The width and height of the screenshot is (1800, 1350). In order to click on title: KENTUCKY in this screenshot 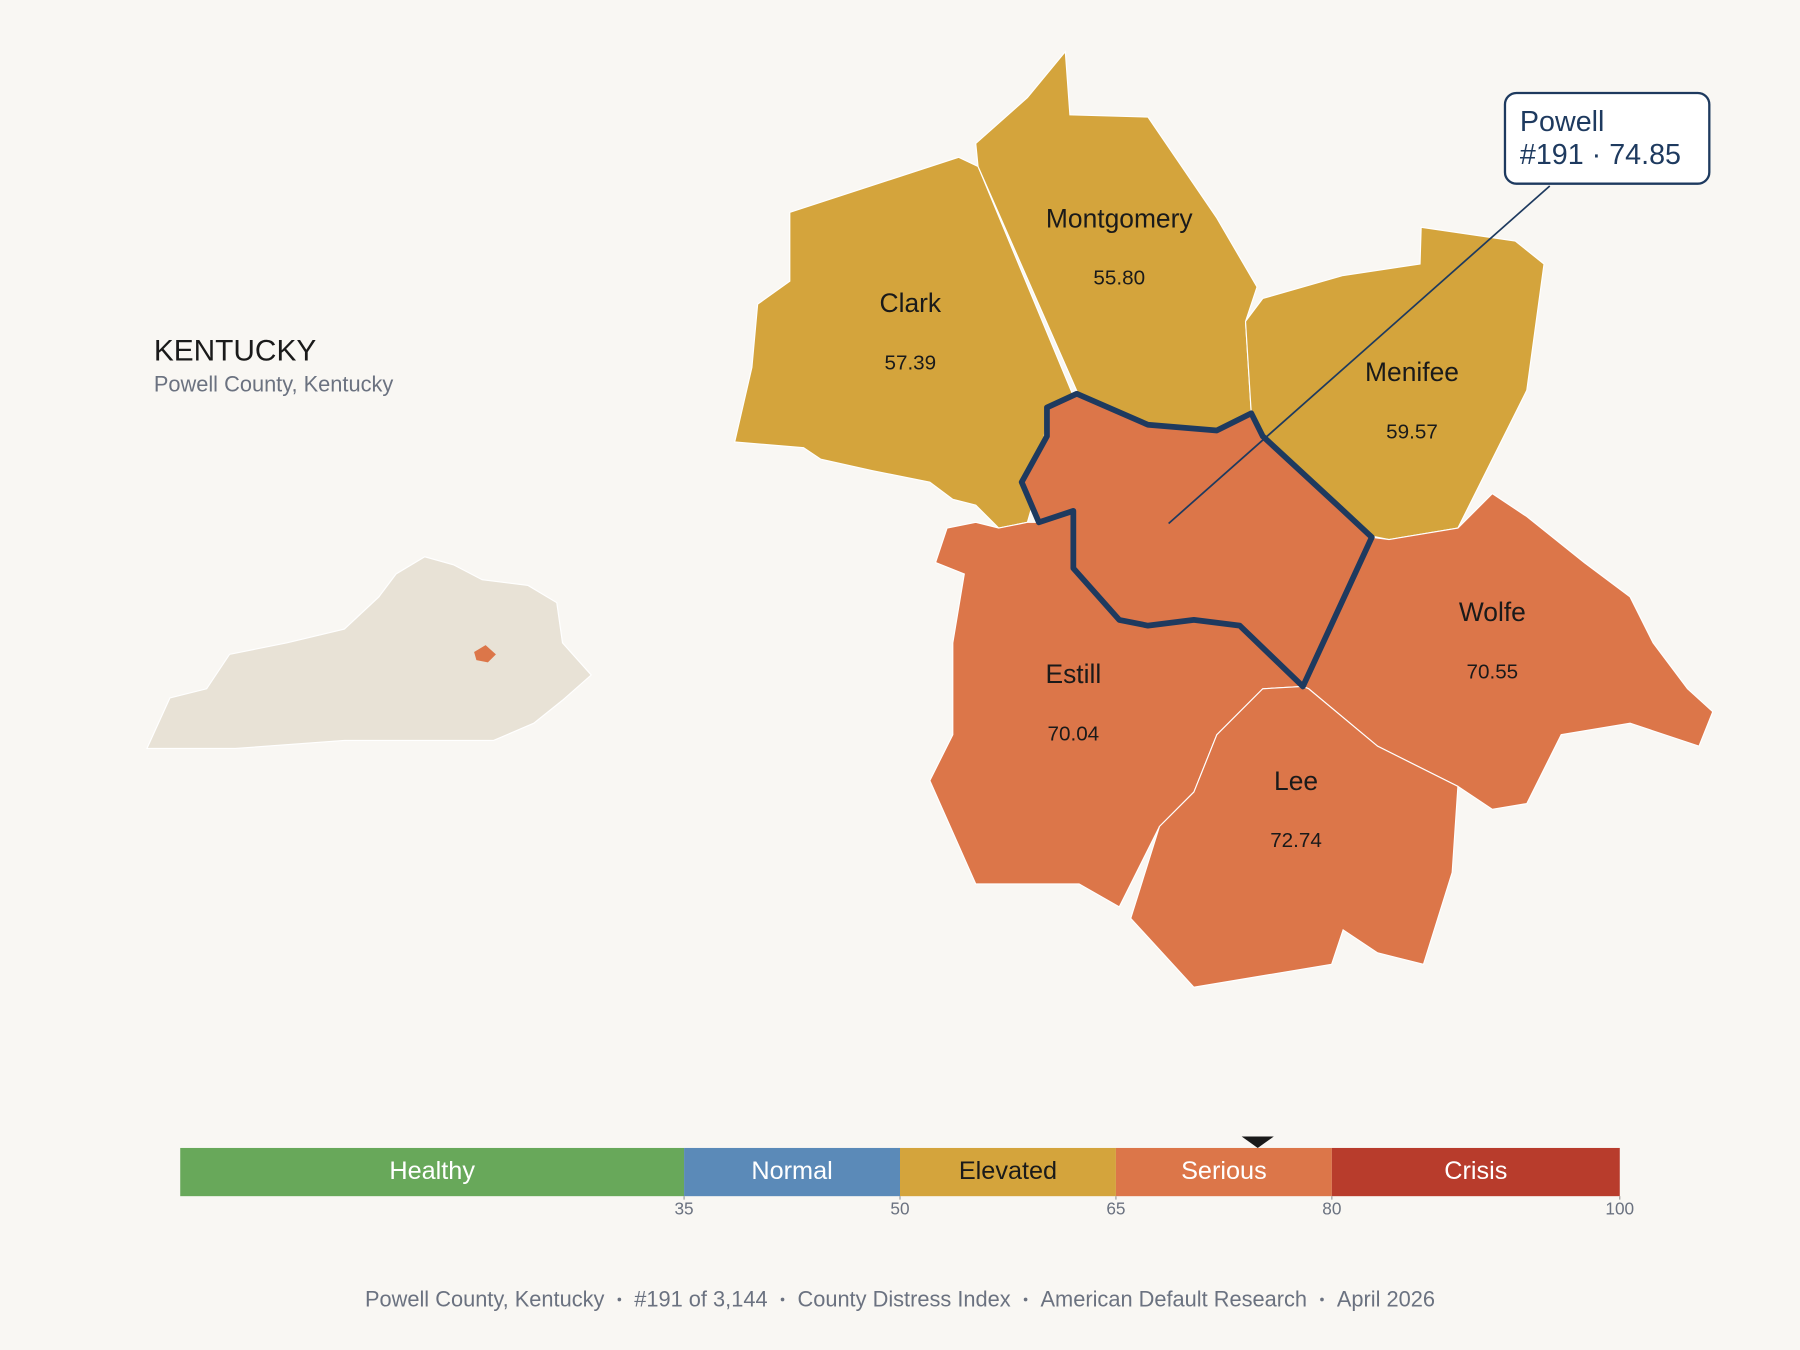, I will do `click(235, 350)`.